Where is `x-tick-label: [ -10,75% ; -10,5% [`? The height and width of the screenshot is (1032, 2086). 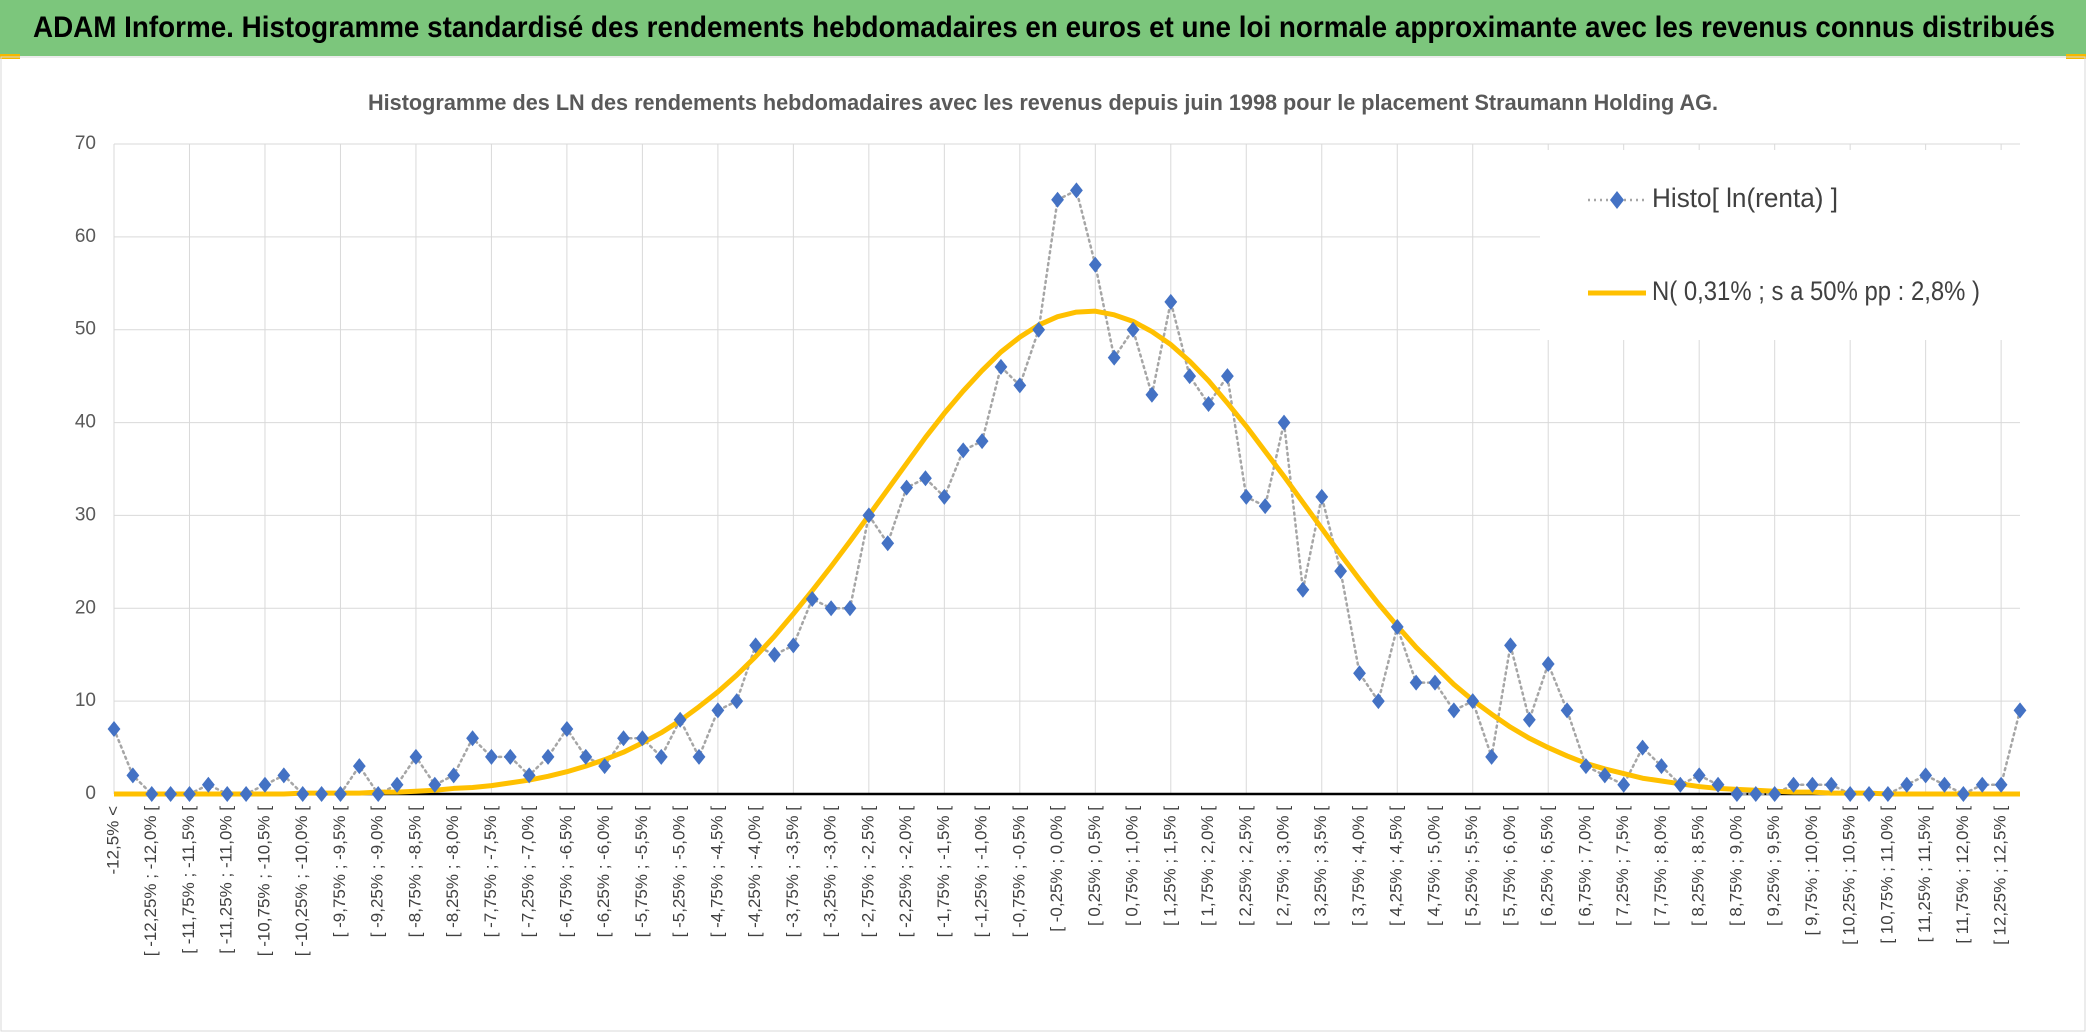
x-tick-label: [ -10,75% ; -10,5% [ is located at coordinates (263, 881).